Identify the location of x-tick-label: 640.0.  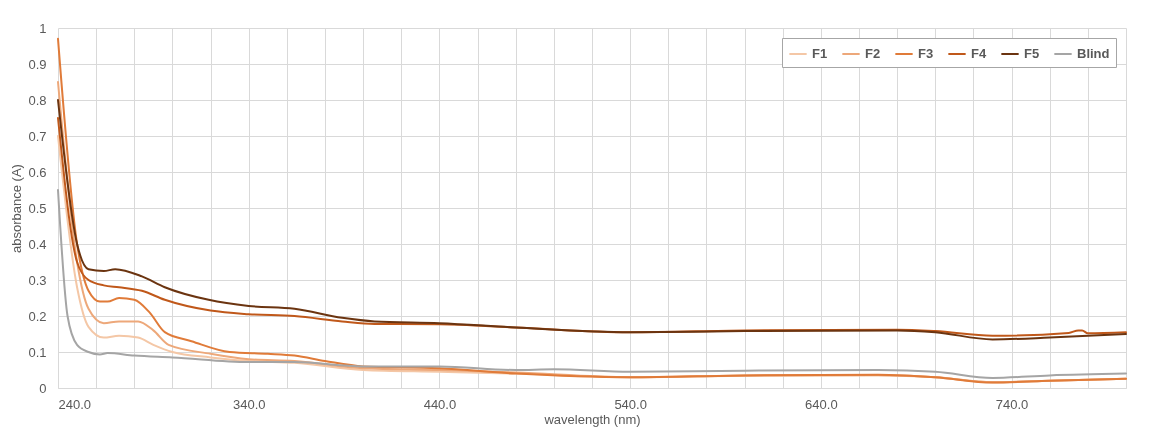
(821, 404).